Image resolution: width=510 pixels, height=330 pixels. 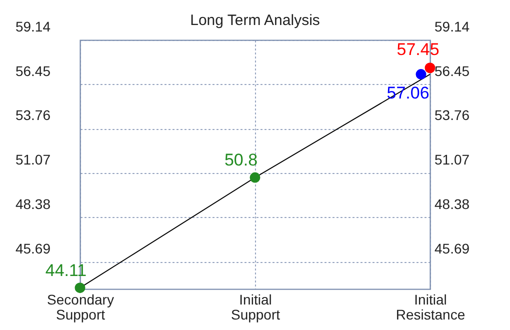 I want to click on y2-tick-label: 51.07, so click(x=452, y=160).